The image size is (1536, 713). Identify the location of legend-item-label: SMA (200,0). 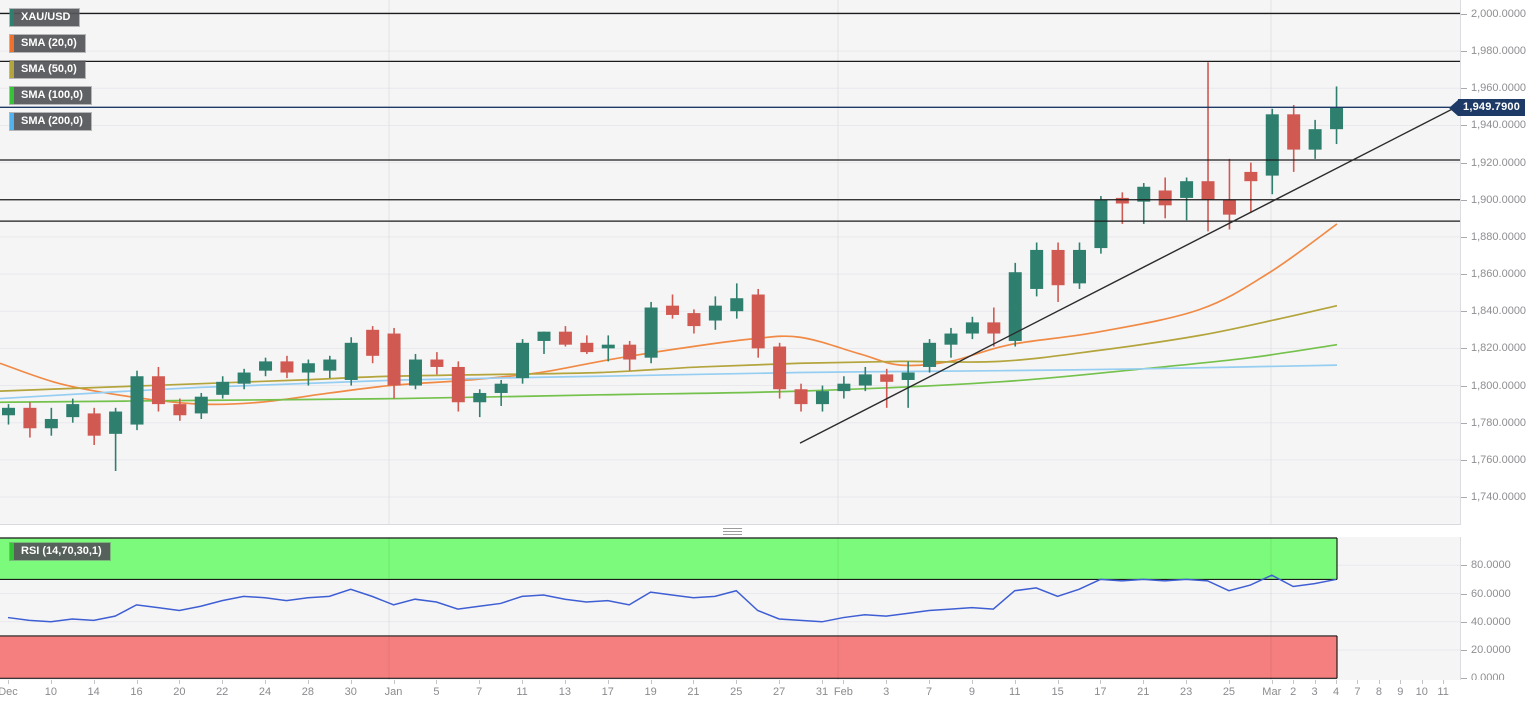
(52, 121).